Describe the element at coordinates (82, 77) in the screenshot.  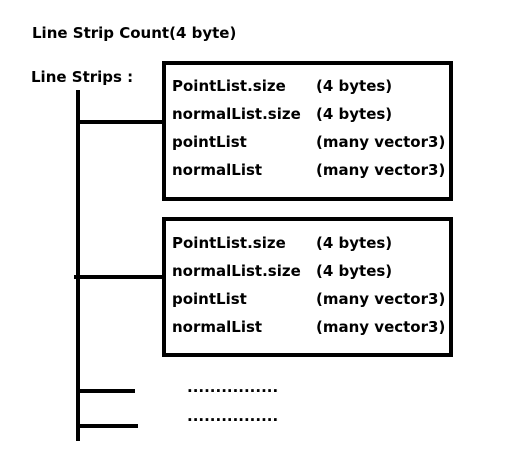
I see `line-strips-label: Line Strips :` at that location.